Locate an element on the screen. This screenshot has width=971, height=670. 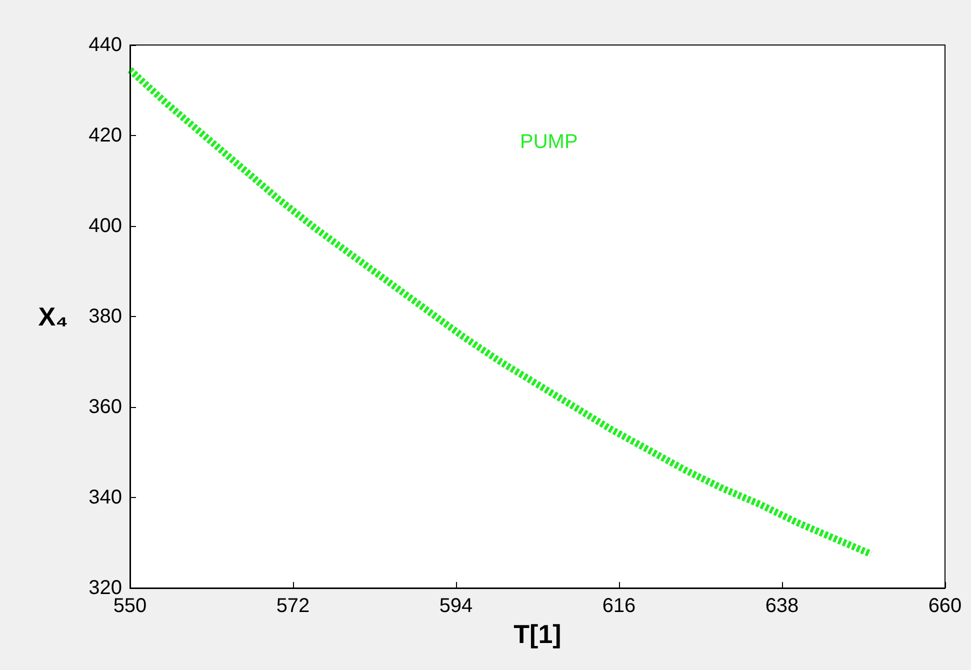
x-tick-label: 638 is located at coordinates (782, 606).